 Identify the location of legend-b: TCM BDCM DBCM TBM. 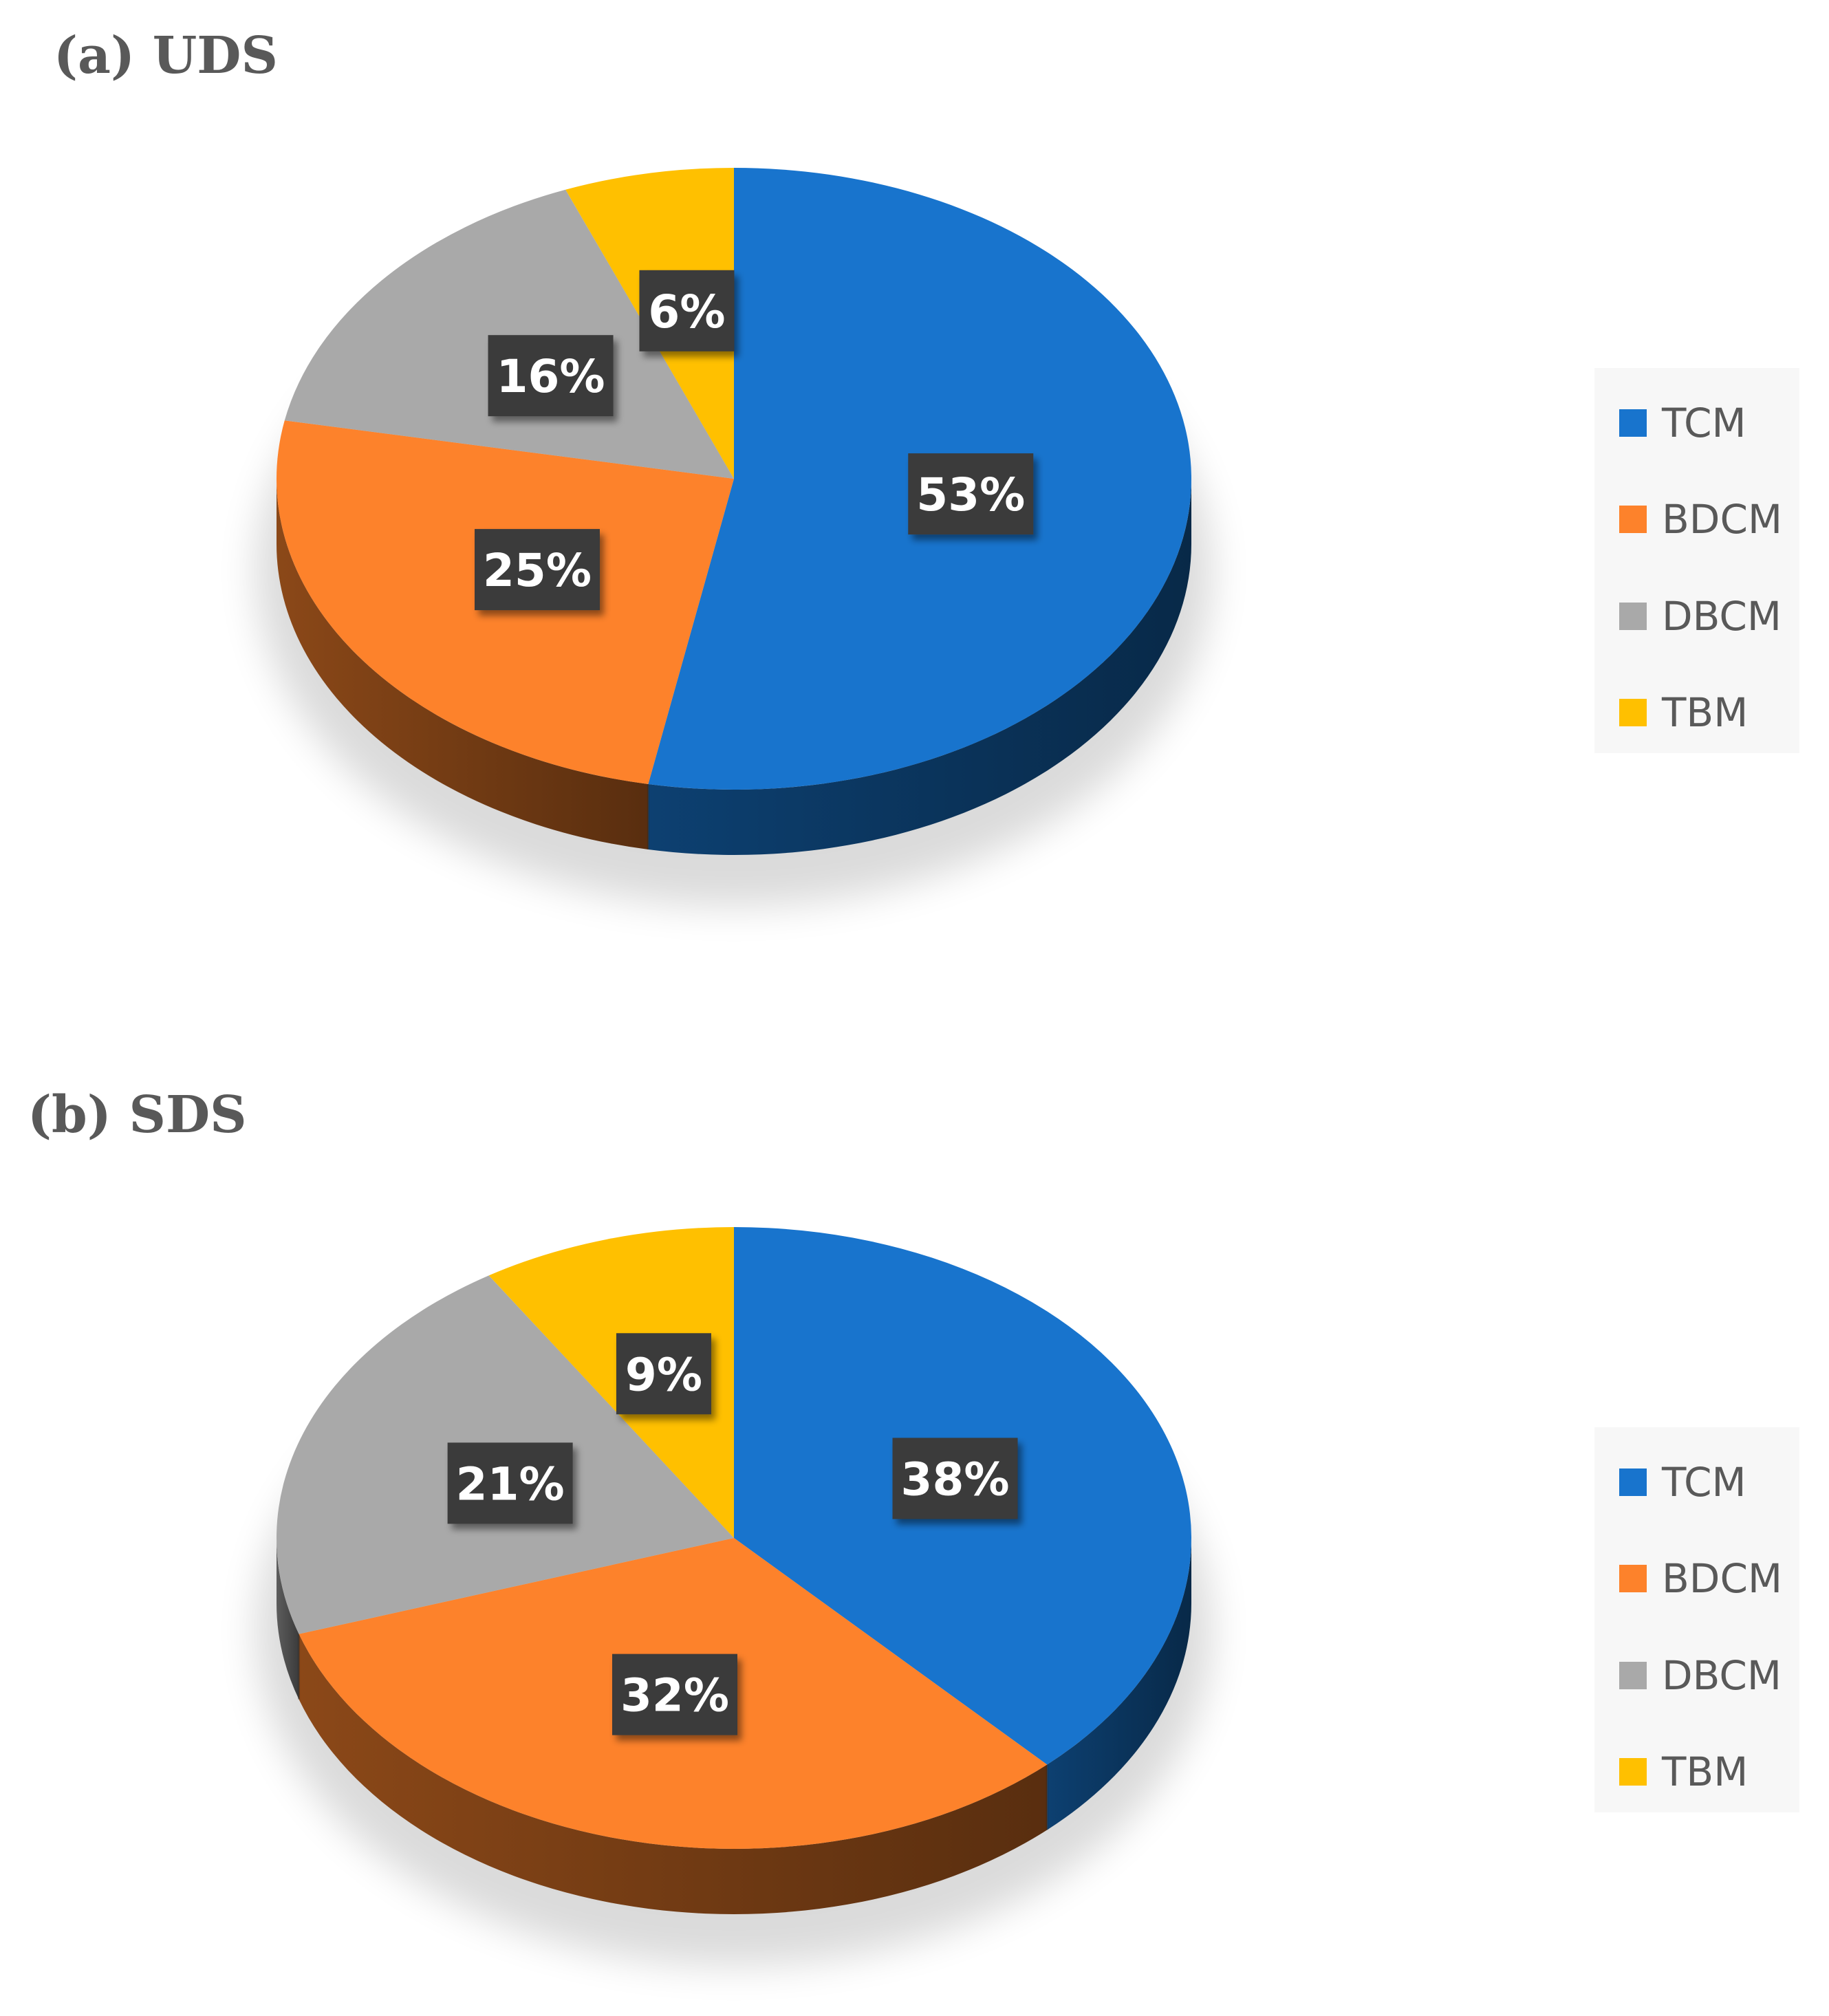
(1697, 1619).